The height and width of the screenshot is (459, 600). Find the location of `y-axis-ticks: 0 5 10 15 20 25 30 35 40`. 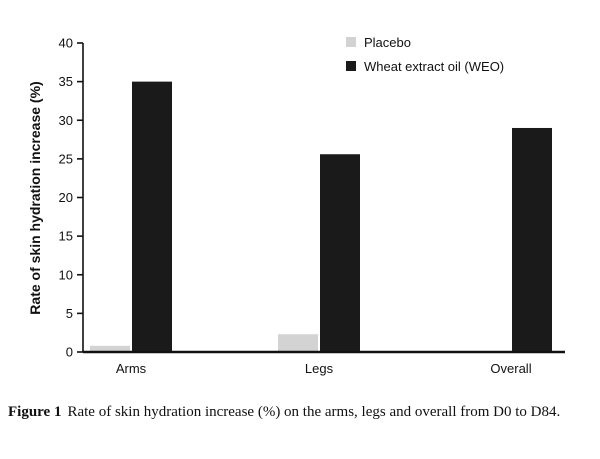

y-axis-ticks: 0 5 10 15 20 25 30 35 40 is located at coordinates (71, 198).